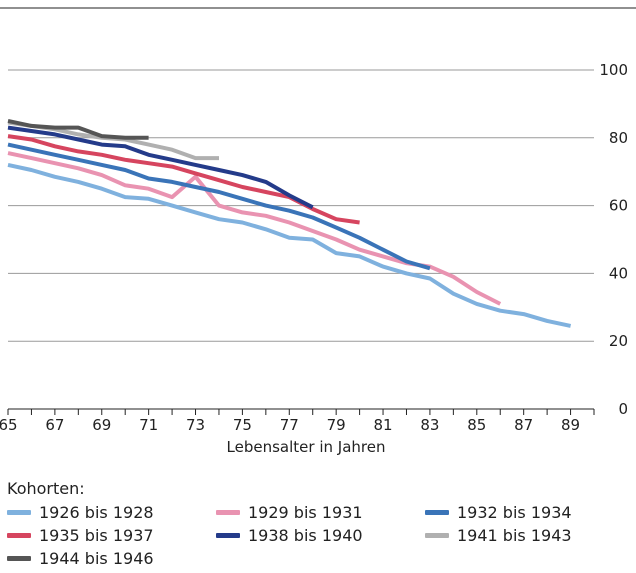 The width and height of the screenshot is (636, 573). What do you see at coordinates (305, 512) in the screenshot?
I see `legend-label: 1929 bis 1931` at bounding box center [305, 512].